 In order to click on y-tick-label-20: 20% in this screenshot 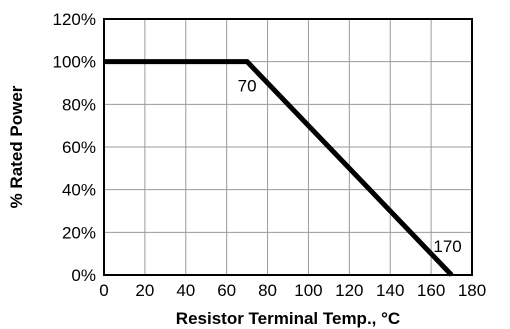, I will do `click(79, 232)`.